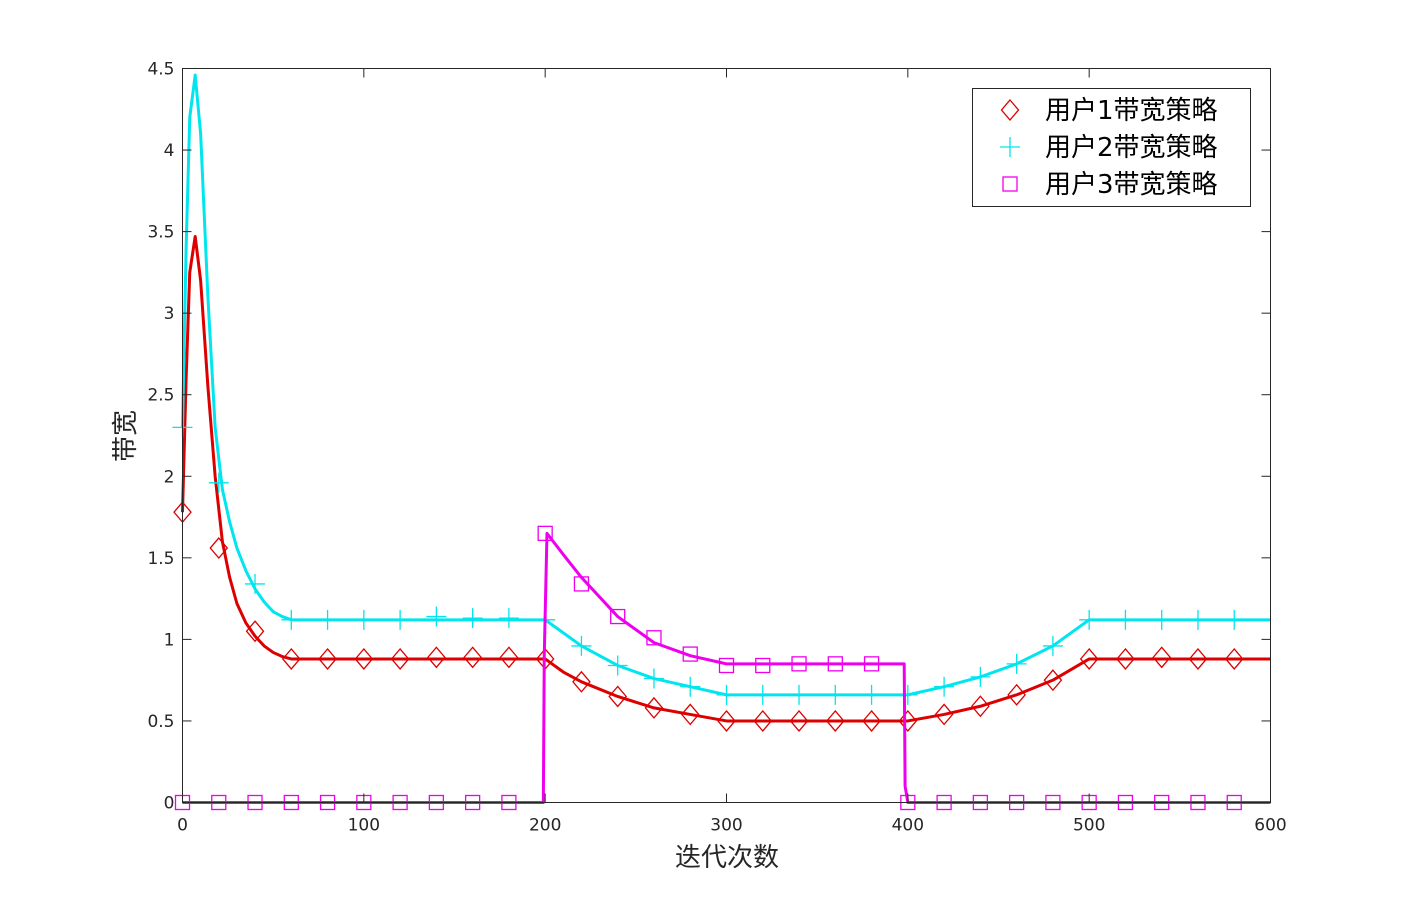 This screenshot has width=1404, height=902. I want to click on x-tick-label: 100, so click(364, 826).